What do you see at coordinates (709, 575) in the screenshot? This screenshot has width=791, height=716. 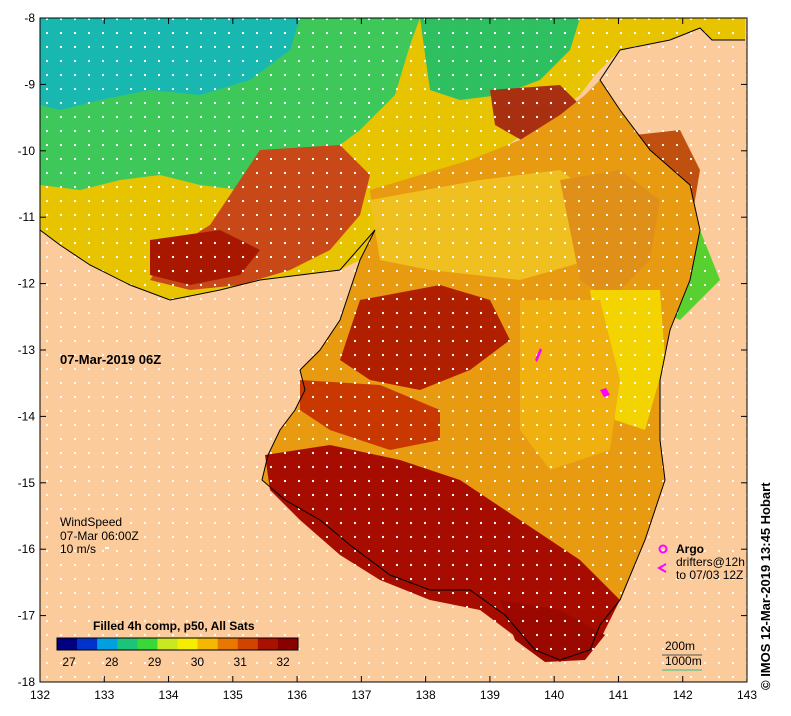 I see `drifters-legend-time: to 07/03 12Z` at bounding box center [709, 575].